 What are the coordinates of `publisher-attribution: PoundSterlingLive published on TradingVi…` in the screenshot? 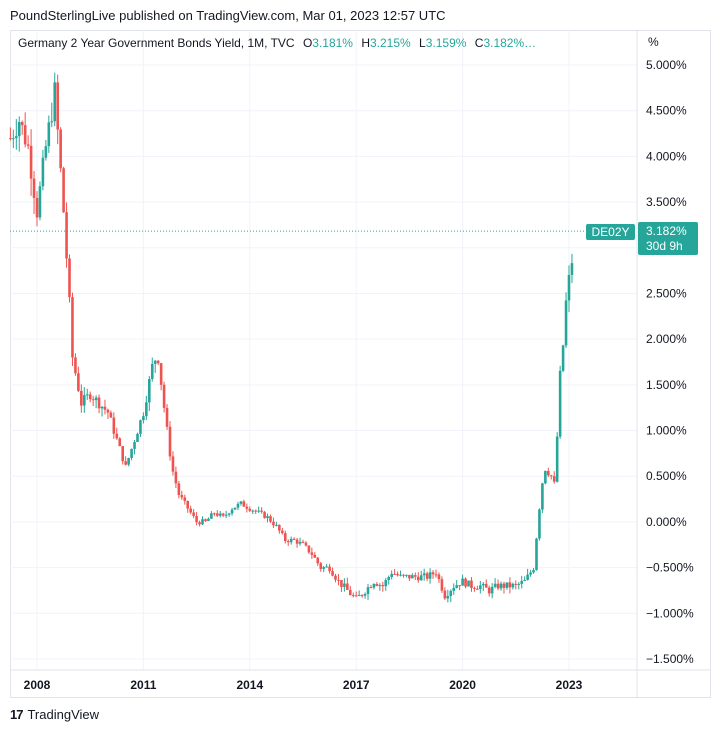 It's located at (228, 15).